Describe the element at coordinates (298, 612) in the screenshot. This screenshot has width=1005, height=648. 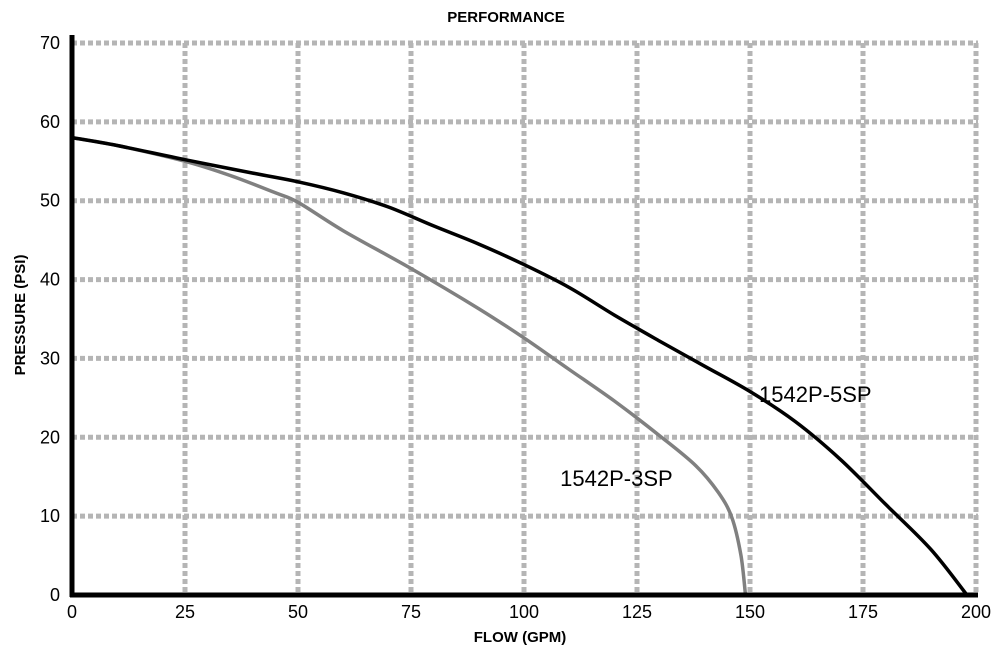
I see `x-tick-label: 50` at that location.